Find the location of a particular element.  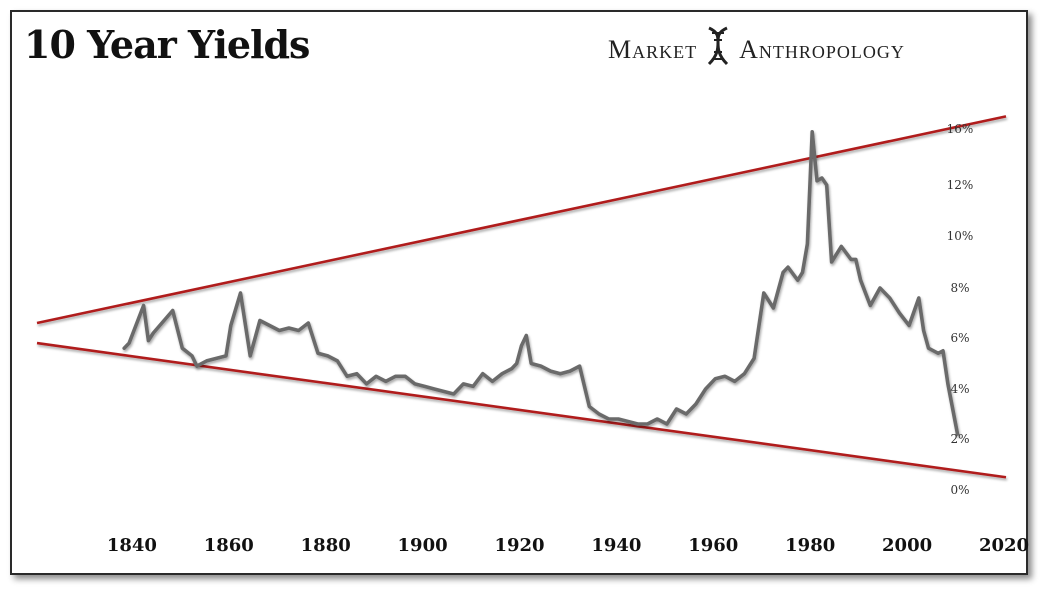

y-tick-label: 16% is located at coordinates (960, 129).